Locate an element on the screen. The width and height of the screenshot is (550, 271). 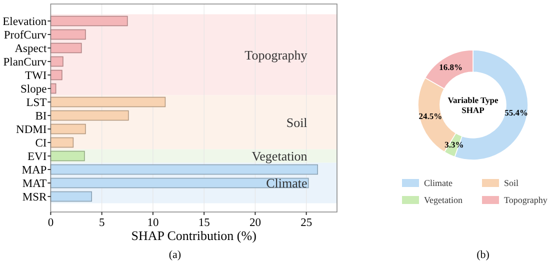
y-tick-label: Slope is located at coordinates (33, 90).